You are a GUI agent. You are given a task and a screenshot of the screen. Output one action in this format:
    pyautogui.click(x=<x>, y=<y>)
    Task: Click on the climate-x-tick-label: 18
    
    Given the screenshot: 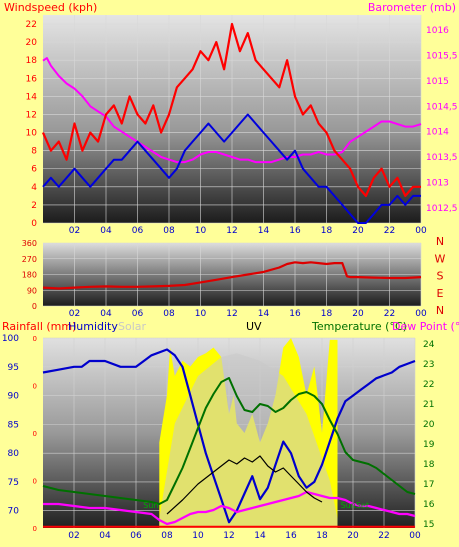 What is the action you would take?
    pyautogui.click(x=322, y=536)
    